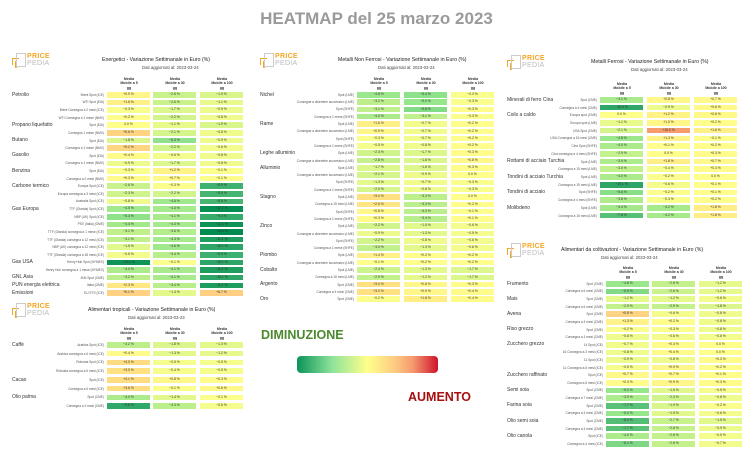 This screenshot has height=455, width=753. Describe the element at coordinates (92, 94) in the screenshot. I see `row-label: Brent Spot (ICE)` at that location.